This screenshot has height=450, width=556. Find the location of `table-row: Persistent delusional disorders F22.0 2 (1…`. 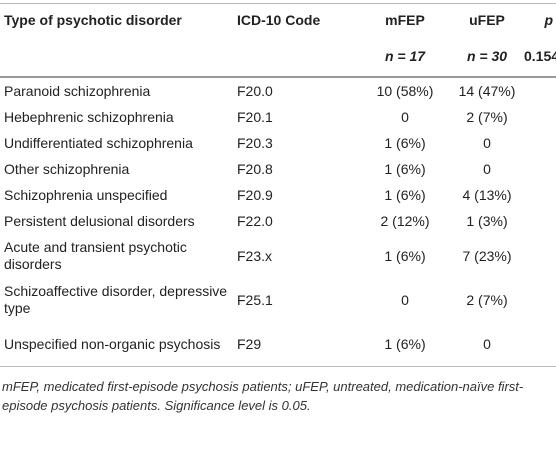

table-row: Persistent delusional disorders F22.0 2 (1… is located at coordinates (278, 221).